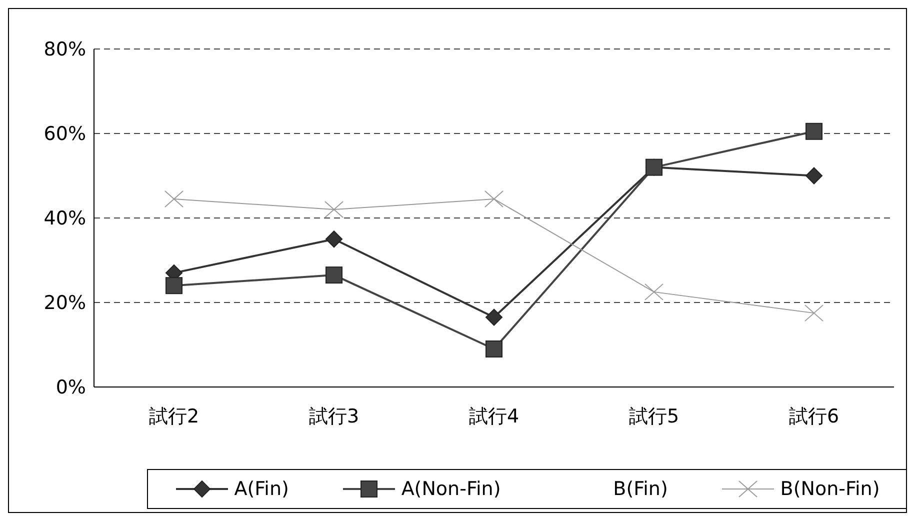  I want to click on x-tick-label: 試行6, so click(814, 416).